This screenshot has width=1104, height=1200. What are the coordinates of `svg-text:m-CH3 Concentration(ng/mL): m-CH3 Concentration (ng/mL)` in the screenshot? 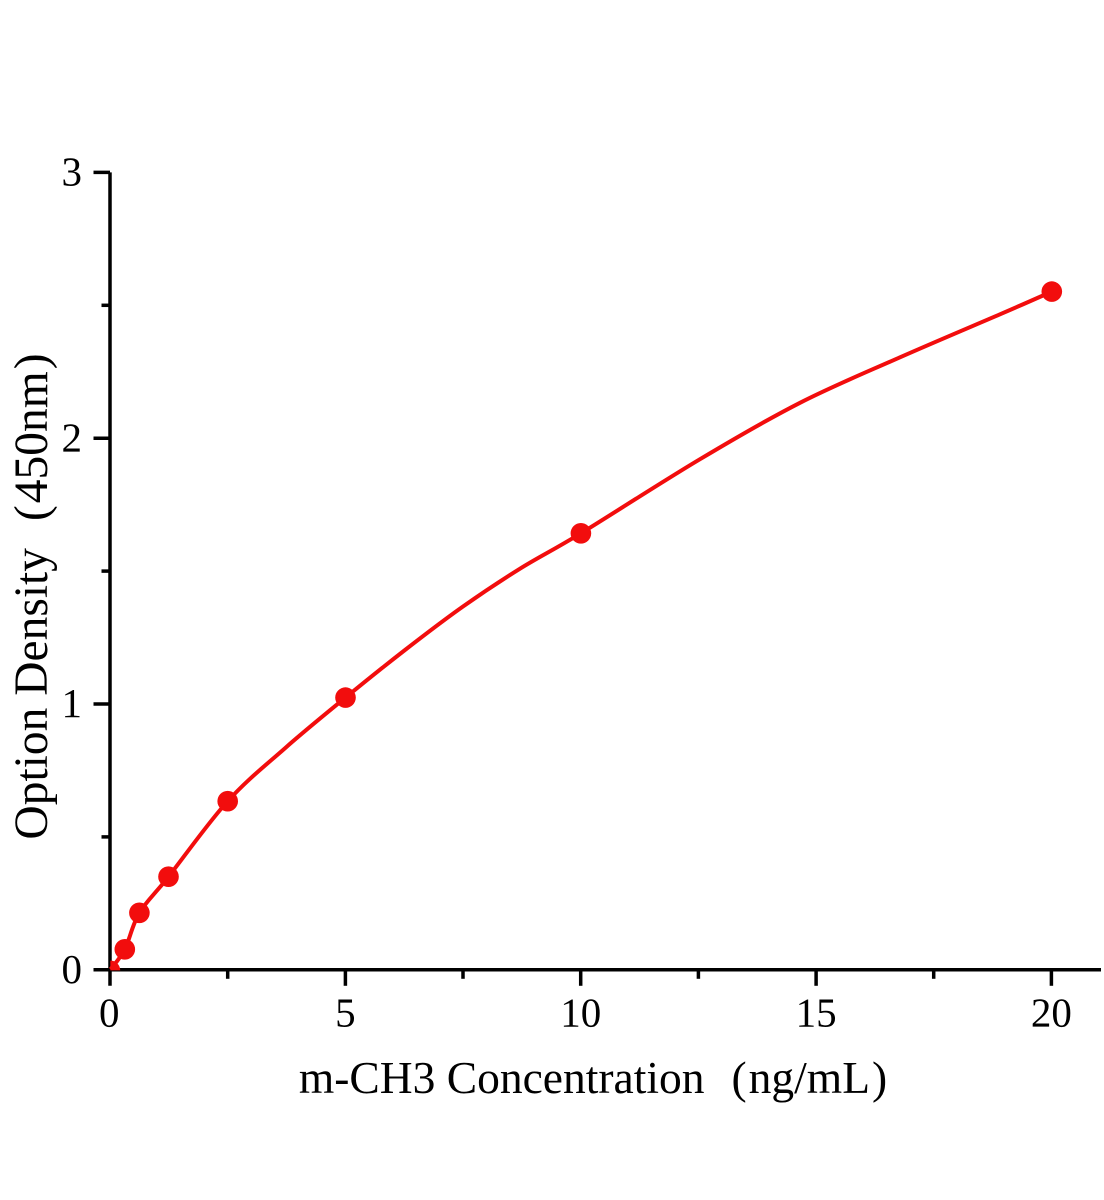 It's located at (593, 1077).